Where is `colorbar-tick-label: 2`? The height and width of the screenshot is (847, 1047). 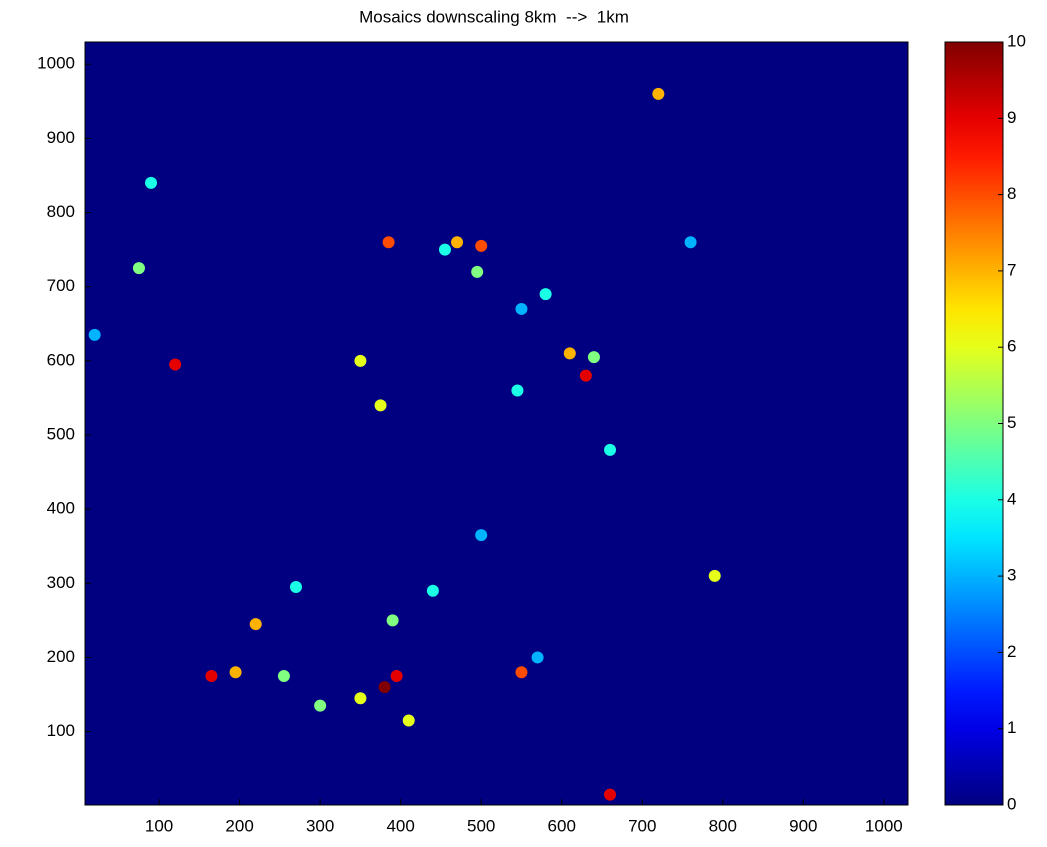 colorbar-tick-label: 2 is located at coordinates (1011, 651).